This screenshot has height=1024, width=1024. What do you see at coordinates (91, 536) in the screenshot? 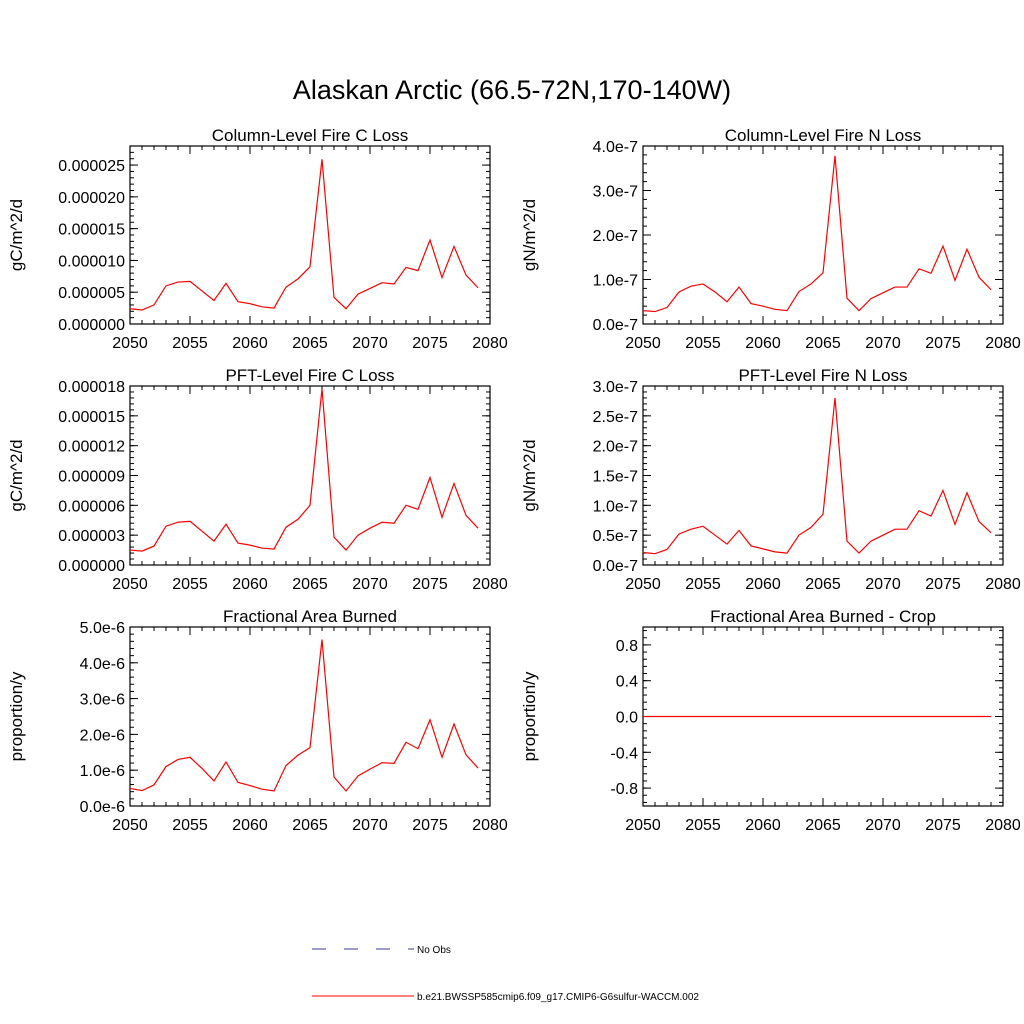
I see `y-tick-label: 0.000003` at bounding box center [91, 536].